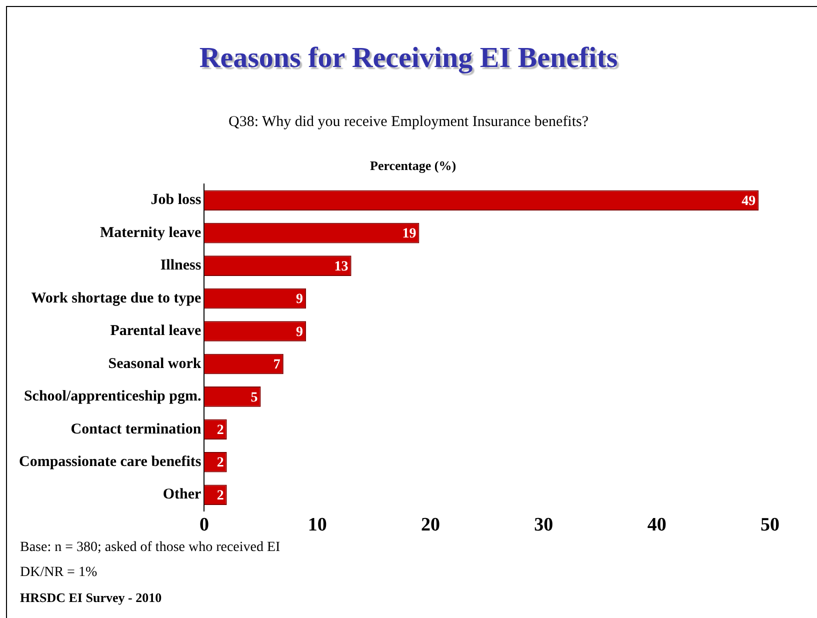  Describe the element at coordinates (136, 429) in the screenshot. I see `y-tick-label: Contact termination` at that location.